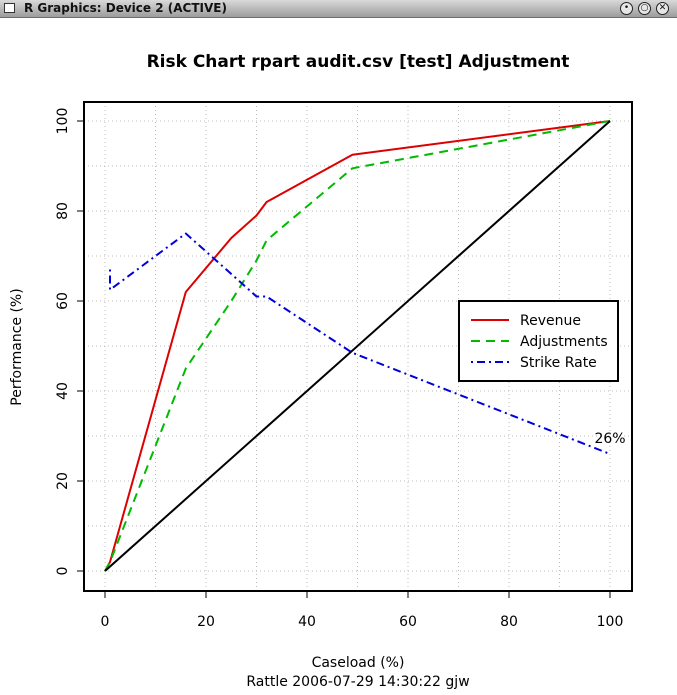  I want to click on annotation-label: 26%, so click(609, 439).